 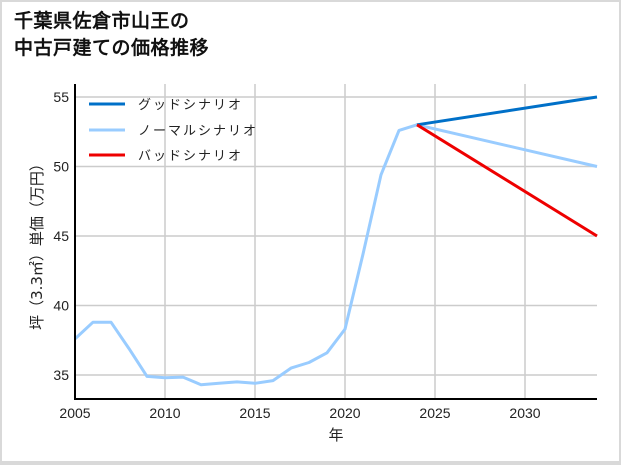 What do you see at coordinates (61, 167) in the screenshot?
I see `y-tick-label: 50` at bounding box center [61, 167].